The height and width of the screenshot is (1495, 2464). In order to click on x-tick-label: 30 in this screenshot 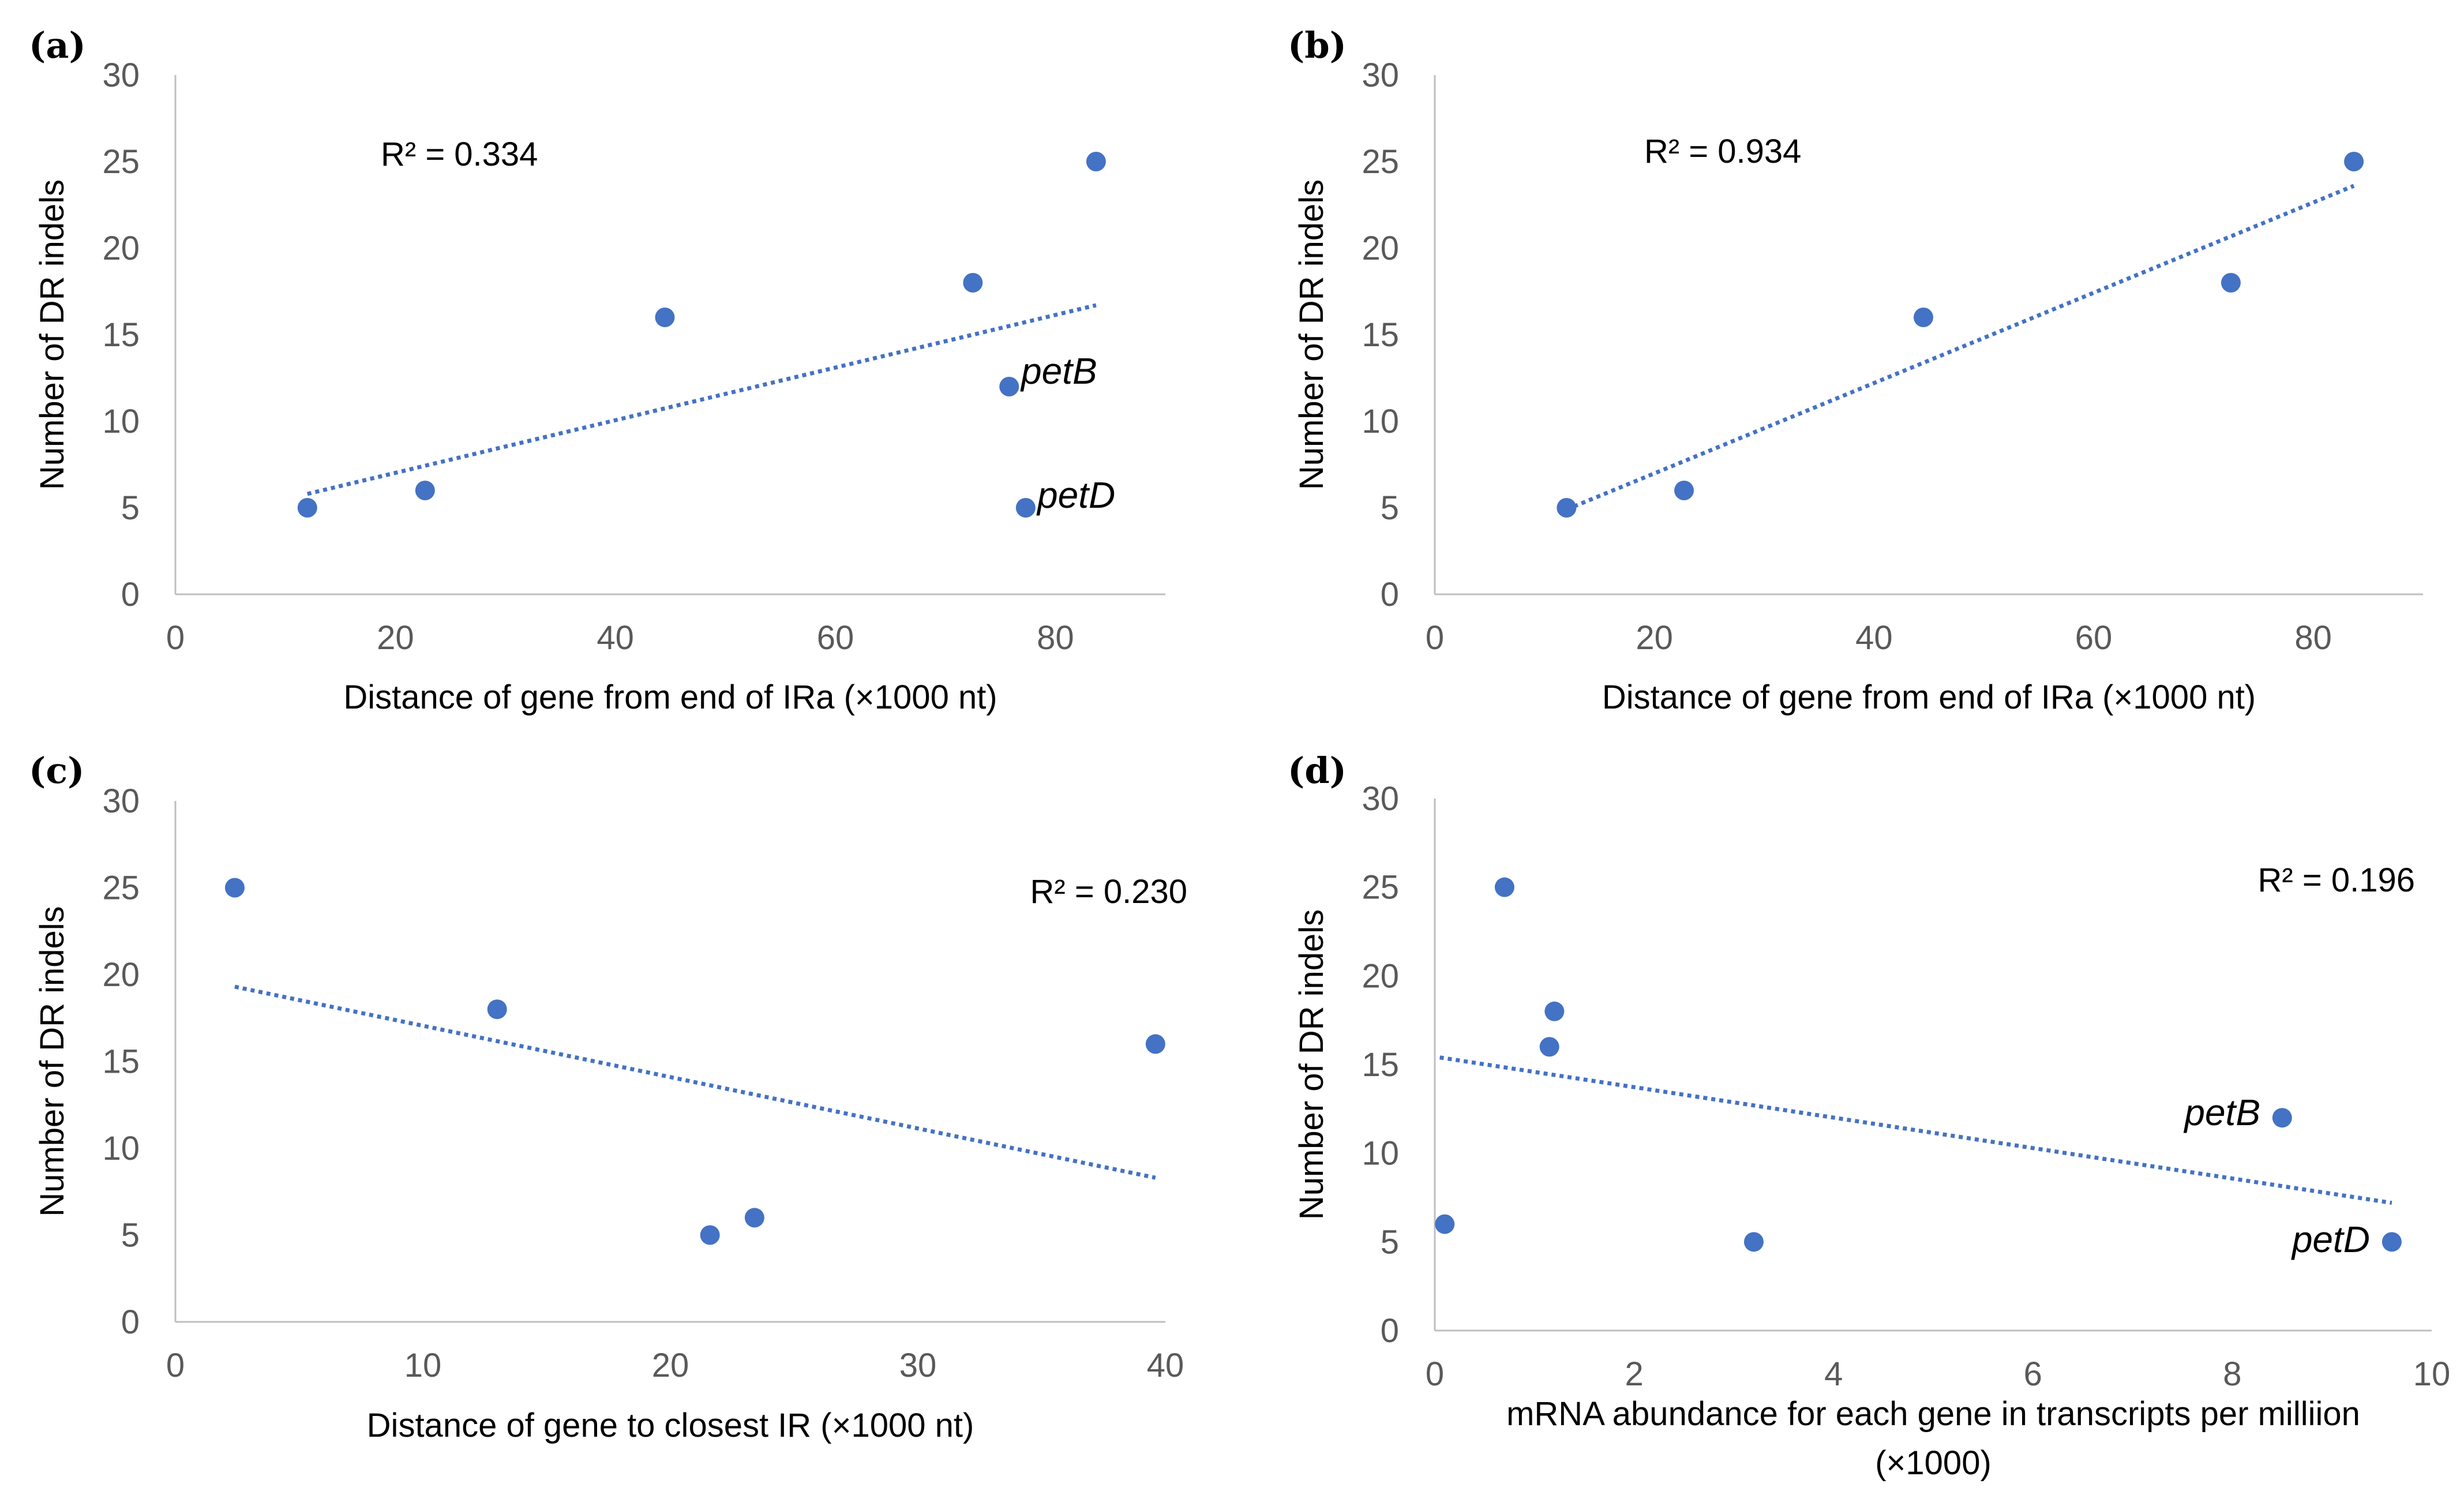, I will do `click(918, 1366)`.